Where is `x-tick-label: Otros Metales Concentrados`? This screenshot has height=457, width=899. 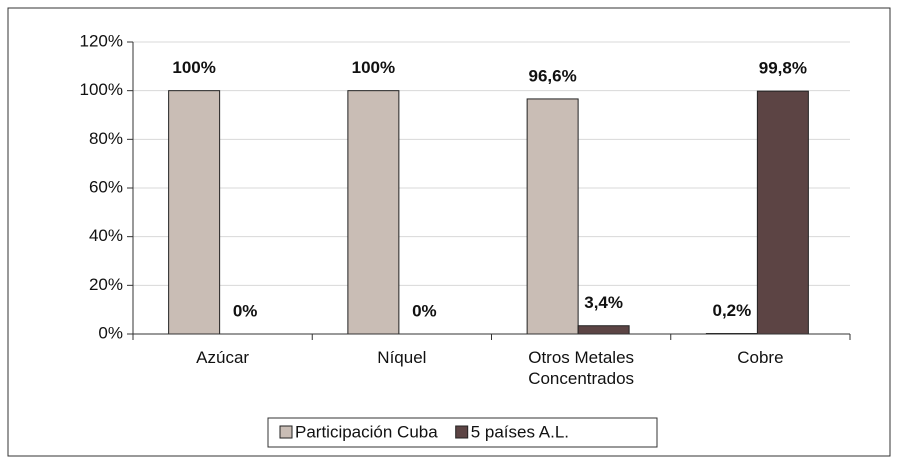
x-tick-label: Otros Metales Concentrados is located at coordinates (581, 368).